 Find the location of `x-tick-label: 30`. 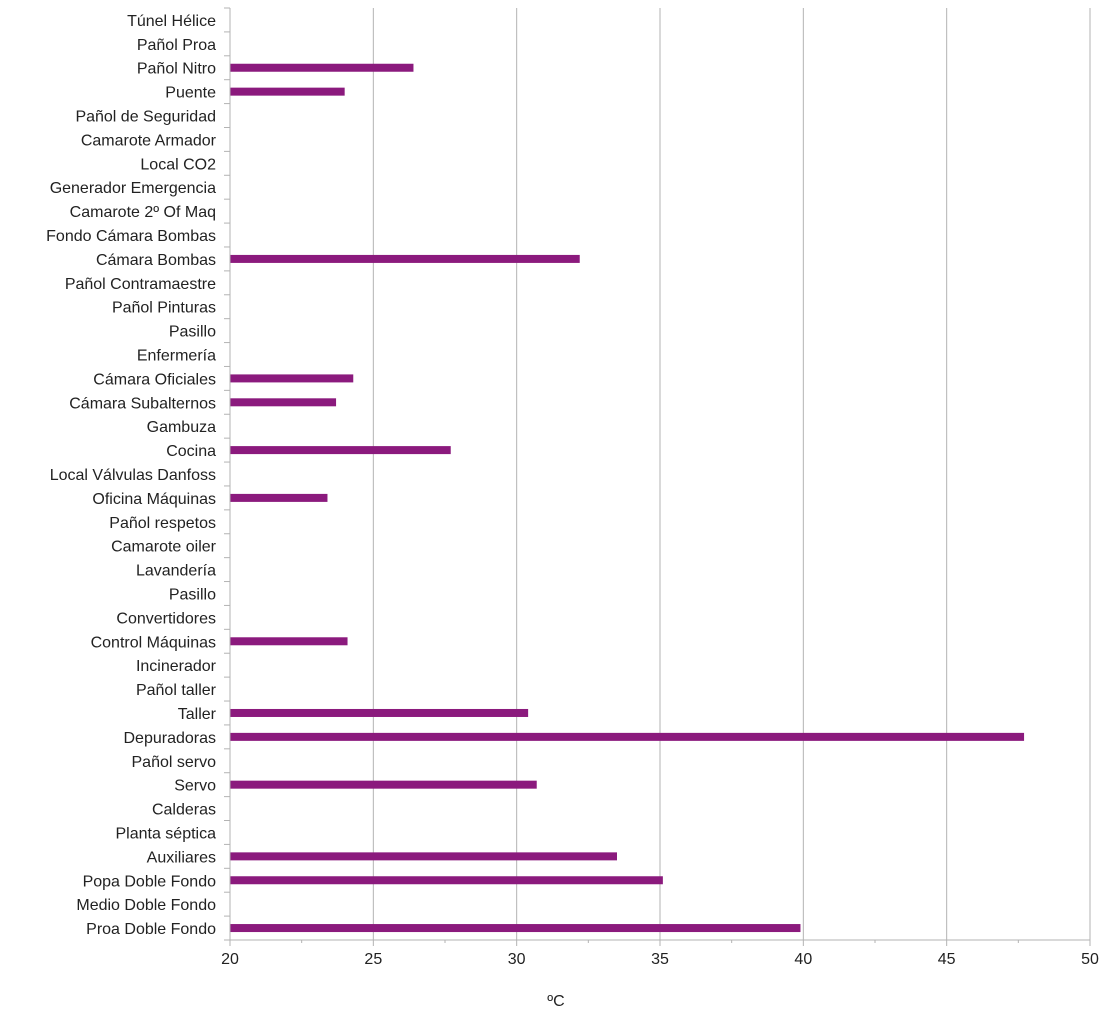

x-tick-label: 30 is located at coordinates (517, 959).